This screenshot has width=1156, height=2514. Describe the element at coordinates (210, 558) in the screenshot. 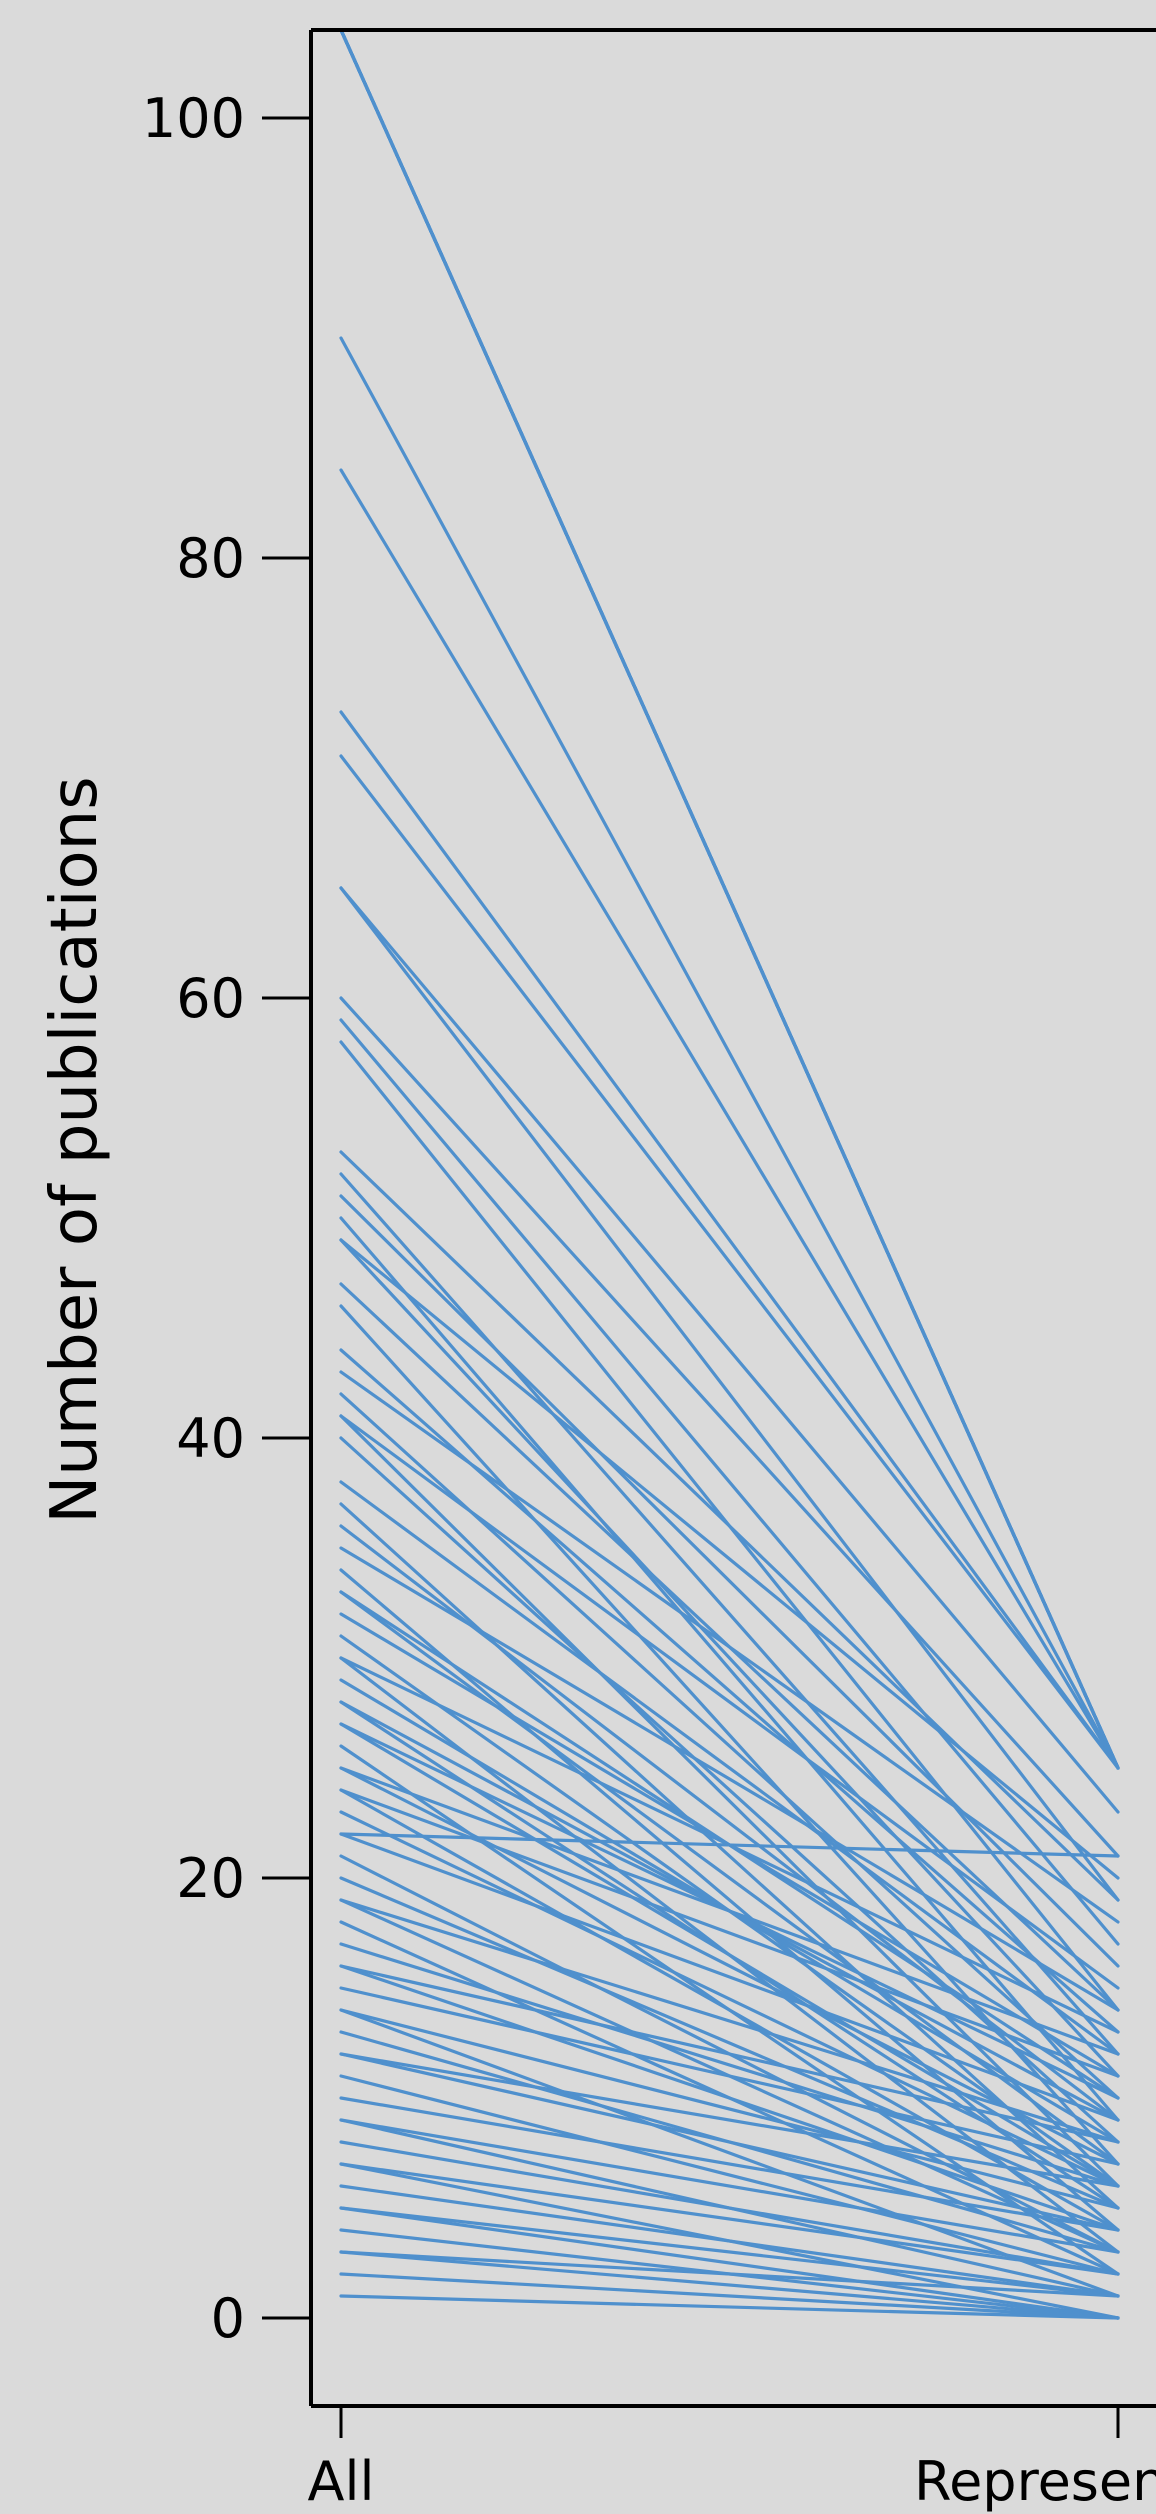

I see `y-tick-label: 80` at that location.